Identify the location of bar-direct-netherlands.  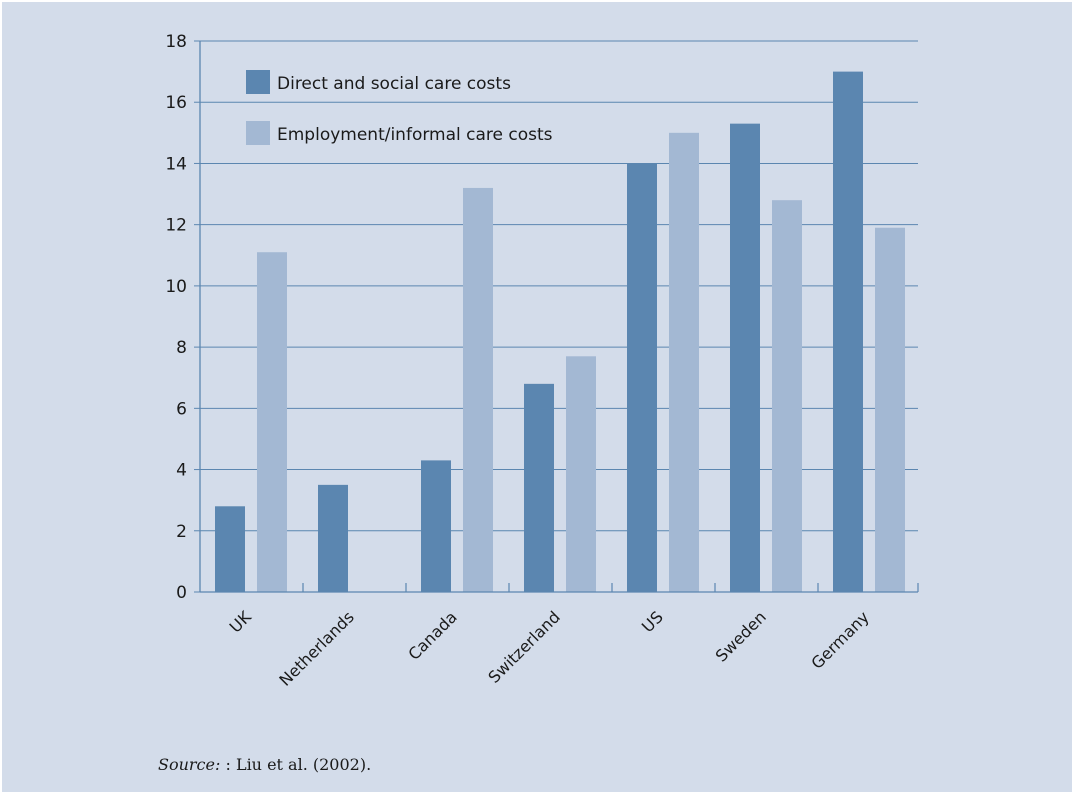
(333, 538).